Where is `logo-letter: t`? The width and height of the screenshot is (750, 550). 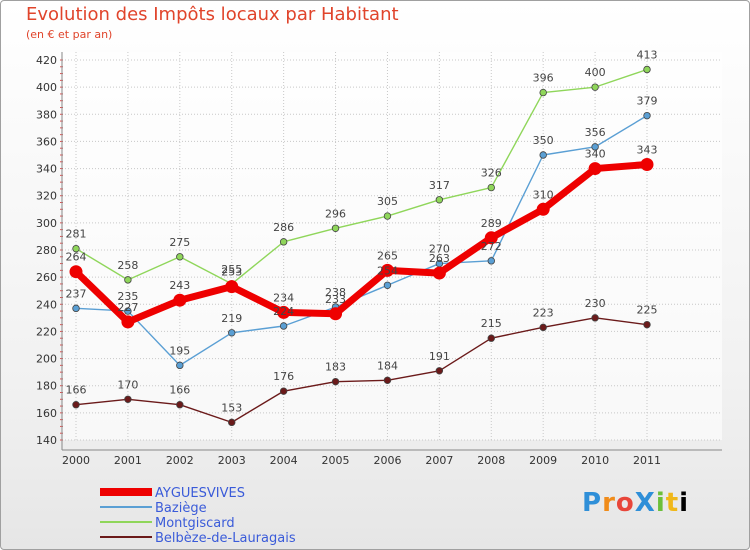
logo-letter: t is located at coordinates (672, 503).